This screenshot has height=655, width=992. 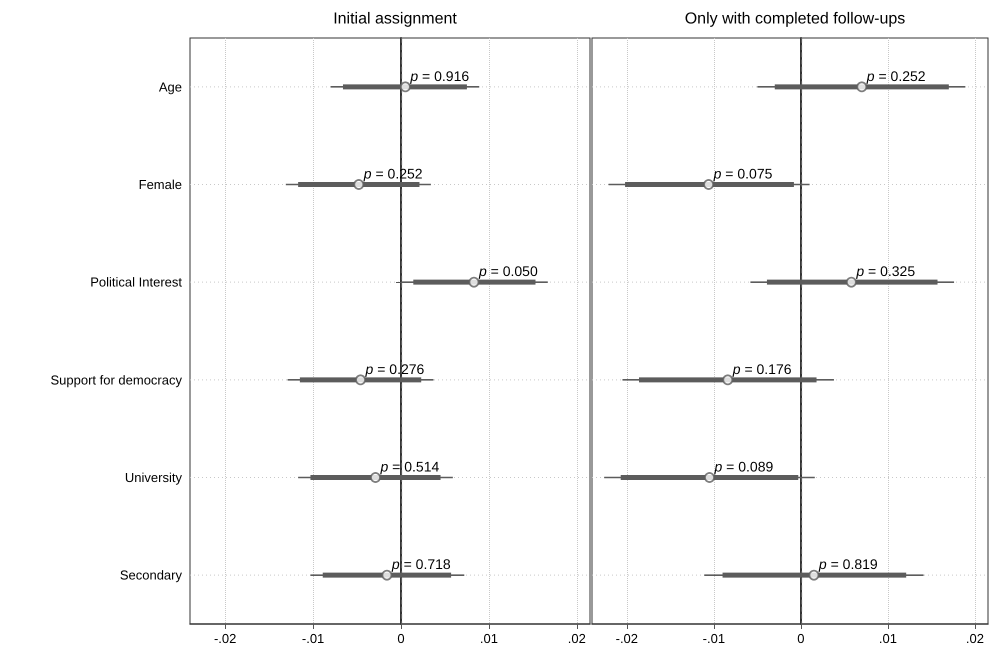 I want to click on annotation: p = 0.718, so click(x=420, y=564).